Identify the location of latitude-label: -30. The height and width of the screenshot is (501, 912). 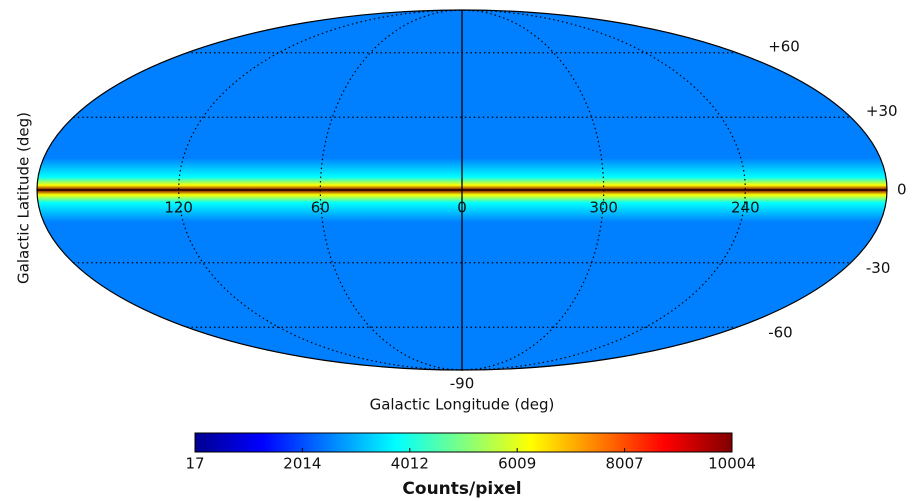
(878, 268).